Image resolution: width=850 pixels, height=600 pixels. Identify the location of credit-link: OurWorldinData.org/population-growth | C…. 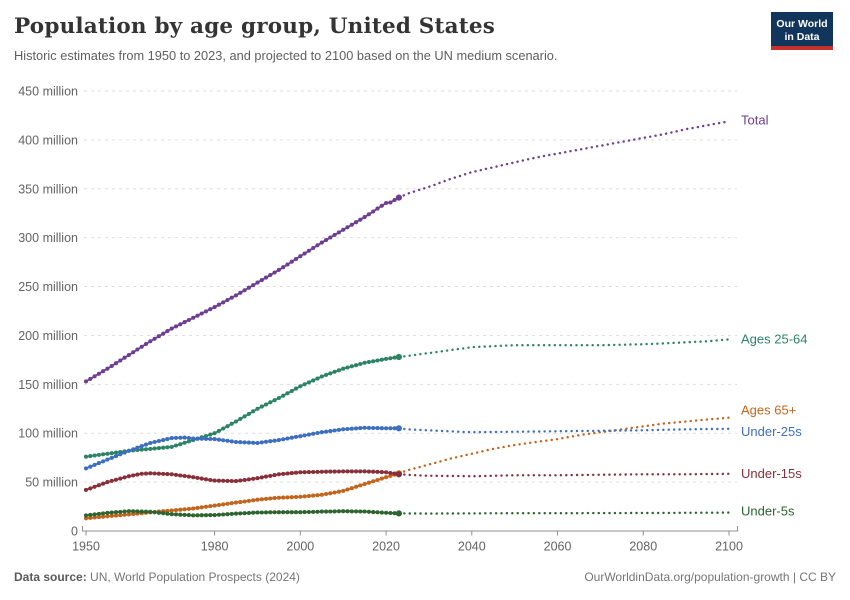
(710, 577).